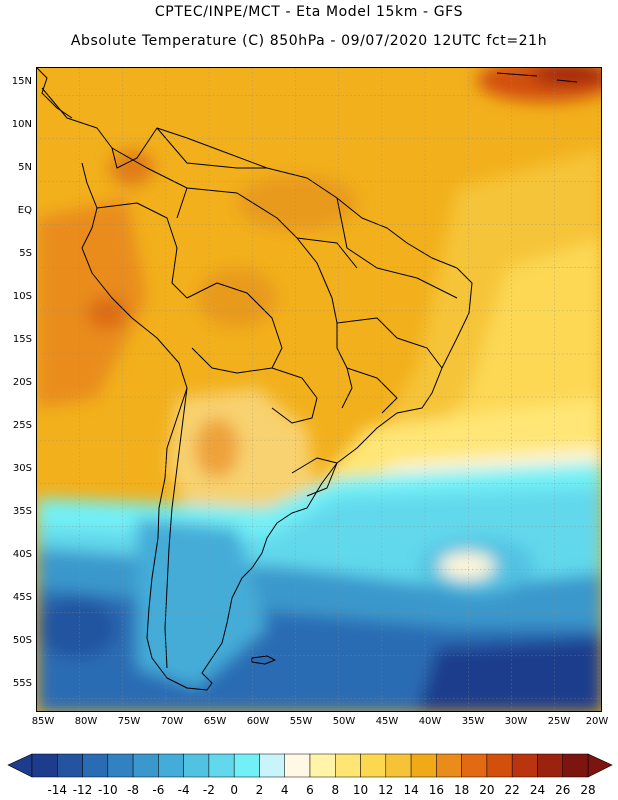 Image resolution: width=618 pixels, height=800 pixels. I want to click on colorbar-label: -14, so click(57, 790).